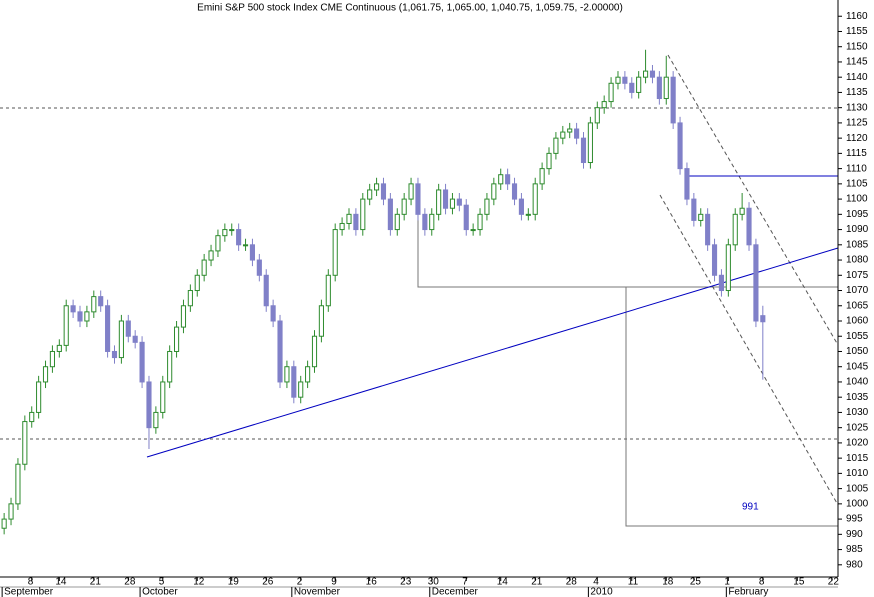  I want to click on x-tick-label: 14, so click(61, 582).